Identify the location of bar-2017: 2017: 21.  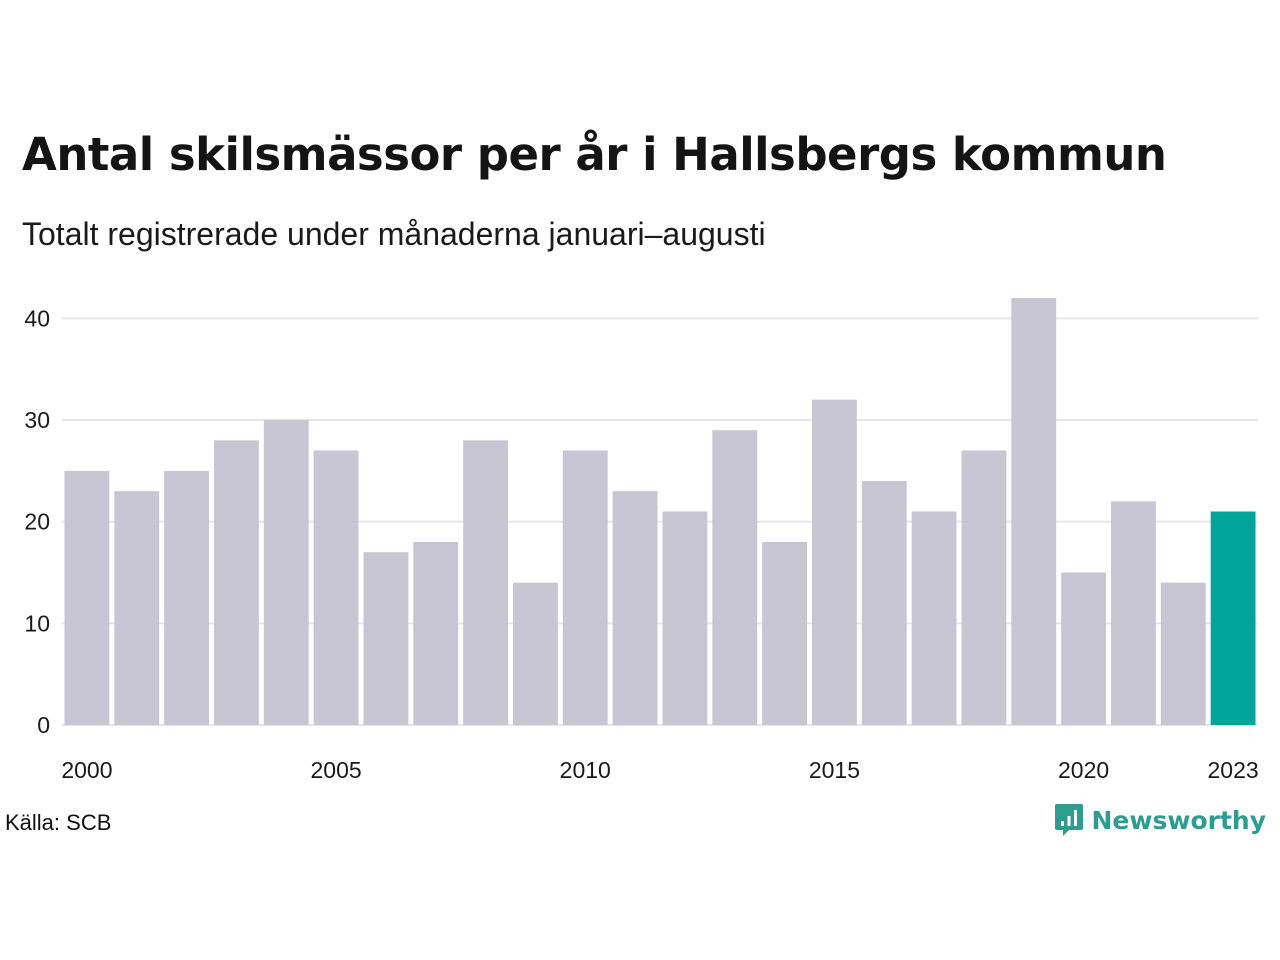
(934, 618).